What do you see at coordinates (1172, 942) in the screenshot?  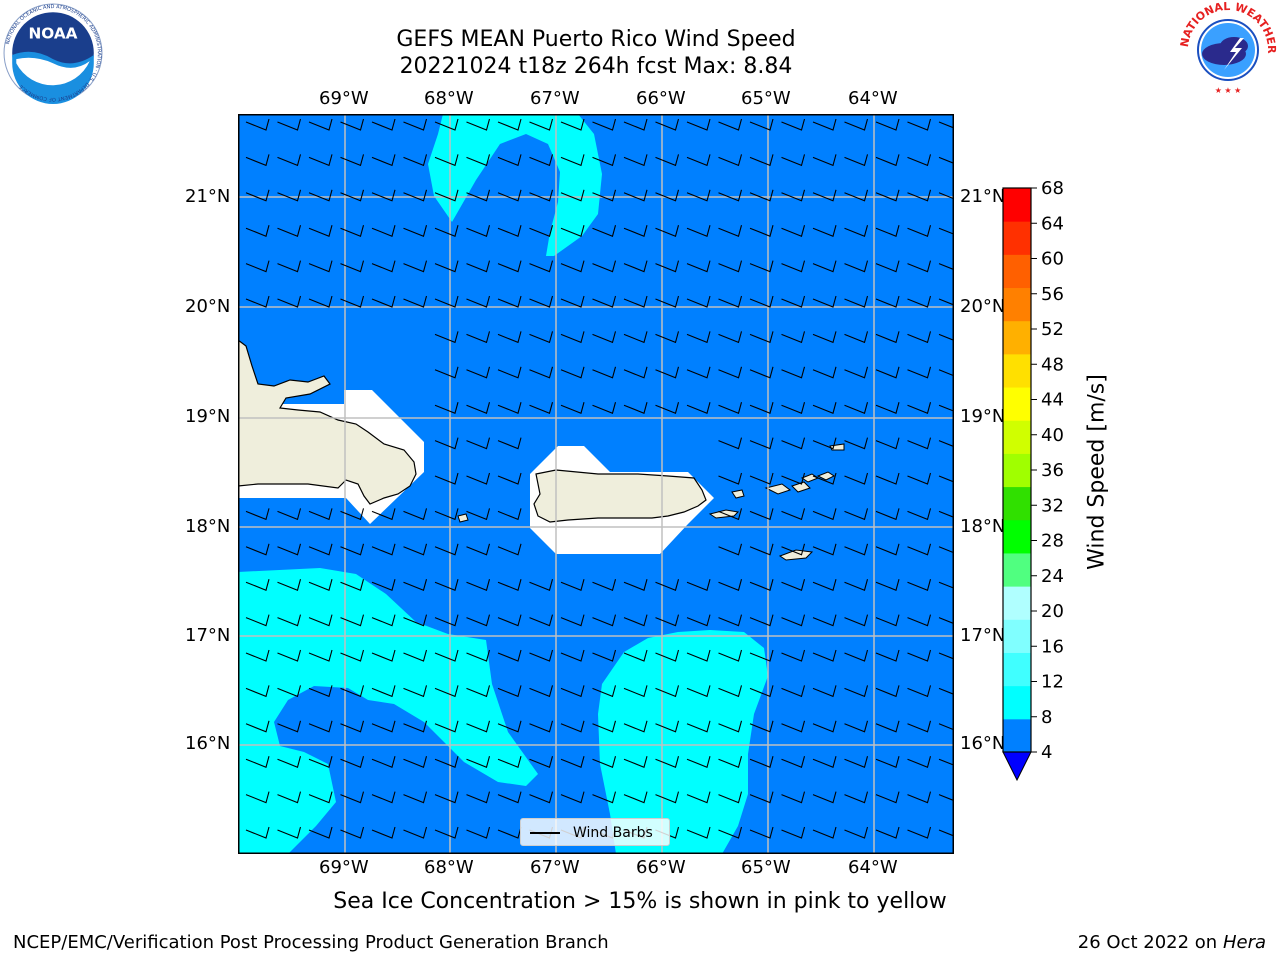 I see `footer-date: 26 Oct 2022 on Hera` at bounding box center [1172, 942].